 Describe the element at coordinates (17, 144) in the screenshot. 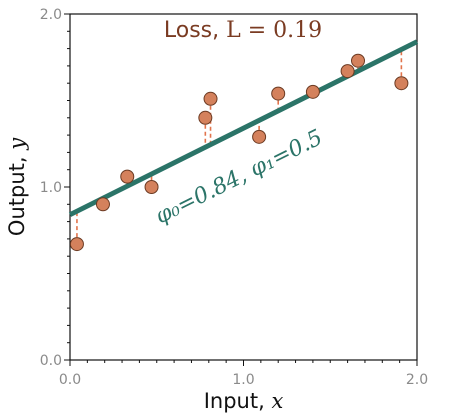

I see `y-axis-label-var: y` at that location.